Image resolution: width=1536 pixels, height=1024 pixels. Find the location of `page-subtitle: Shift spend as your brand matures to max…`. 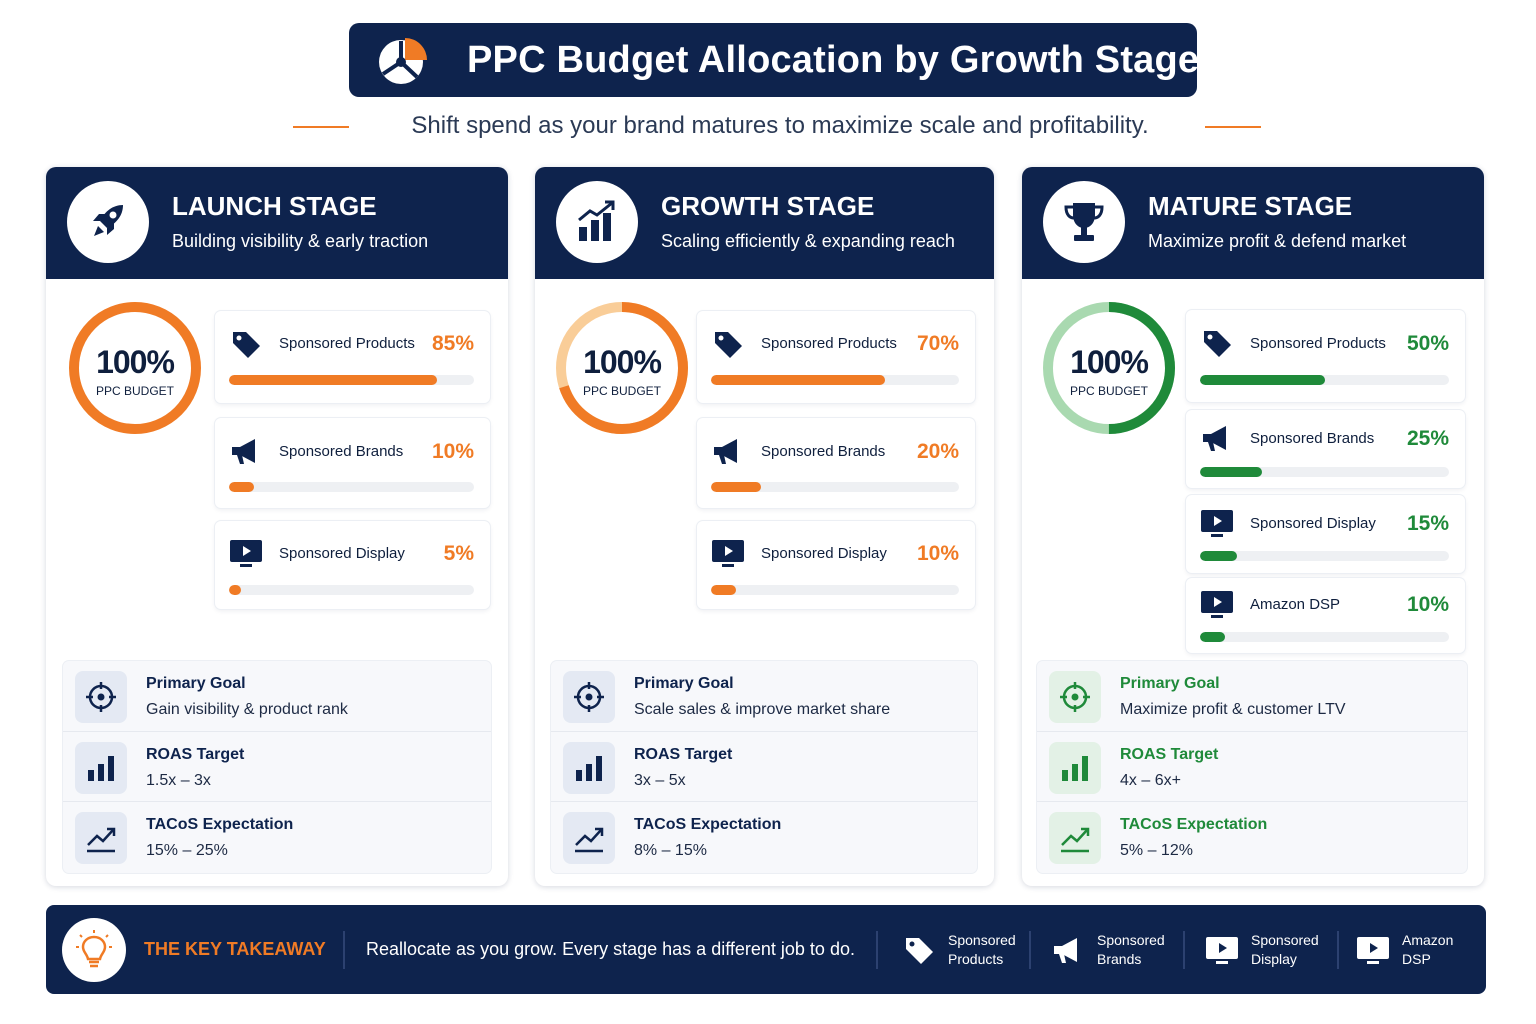

page-subtitle: Shift spend as your brand matures to max… is located at coordinates (780, 125).